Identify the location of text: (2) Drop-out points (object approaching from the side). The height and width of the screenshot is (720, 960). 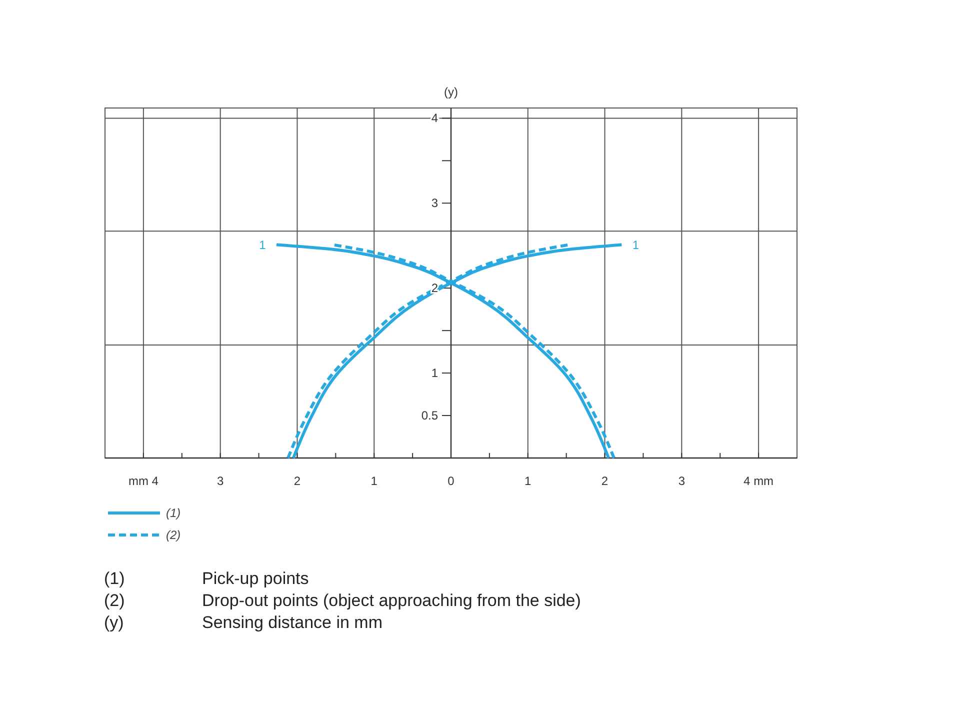
(342, 600).